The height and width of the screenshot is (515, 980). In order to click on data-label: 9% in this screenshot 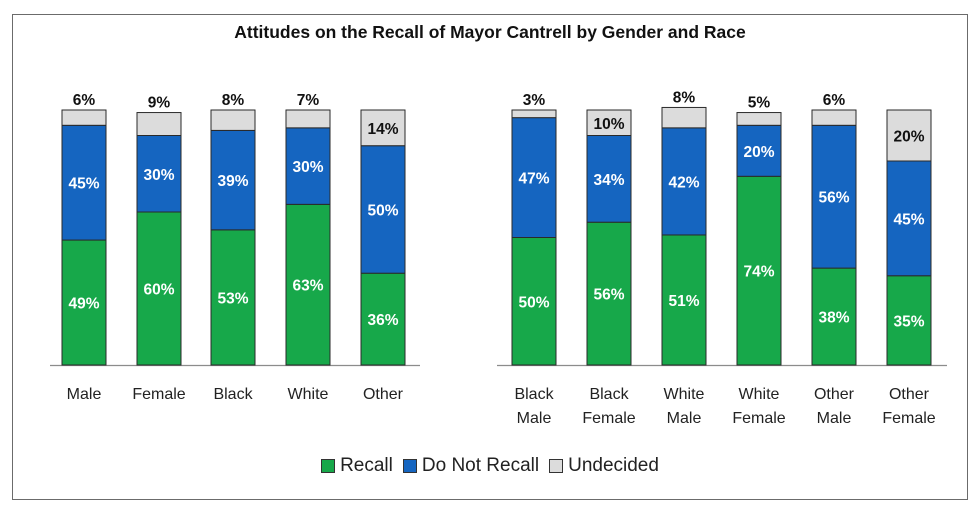, I will do `click(159, 103)`.